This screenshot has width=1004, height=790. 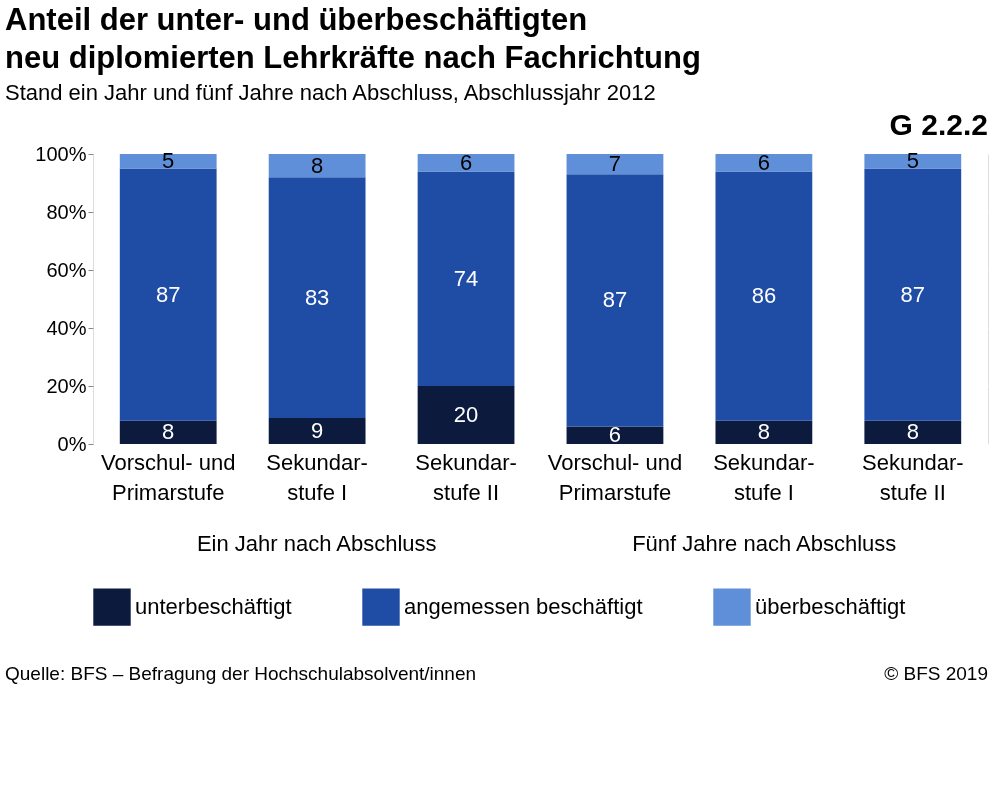 I want to click on y-tick-label: 0%, so click(x=72, y=443).